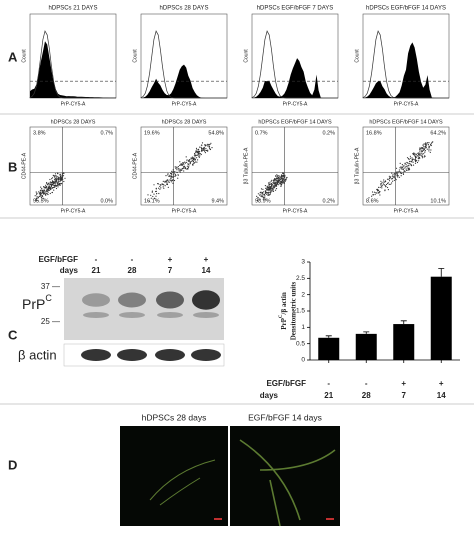 This screenshot has width=474, height=536. Describe the element at coordinates (96, 315) in the screenshot. I see `blot-band` at that location.